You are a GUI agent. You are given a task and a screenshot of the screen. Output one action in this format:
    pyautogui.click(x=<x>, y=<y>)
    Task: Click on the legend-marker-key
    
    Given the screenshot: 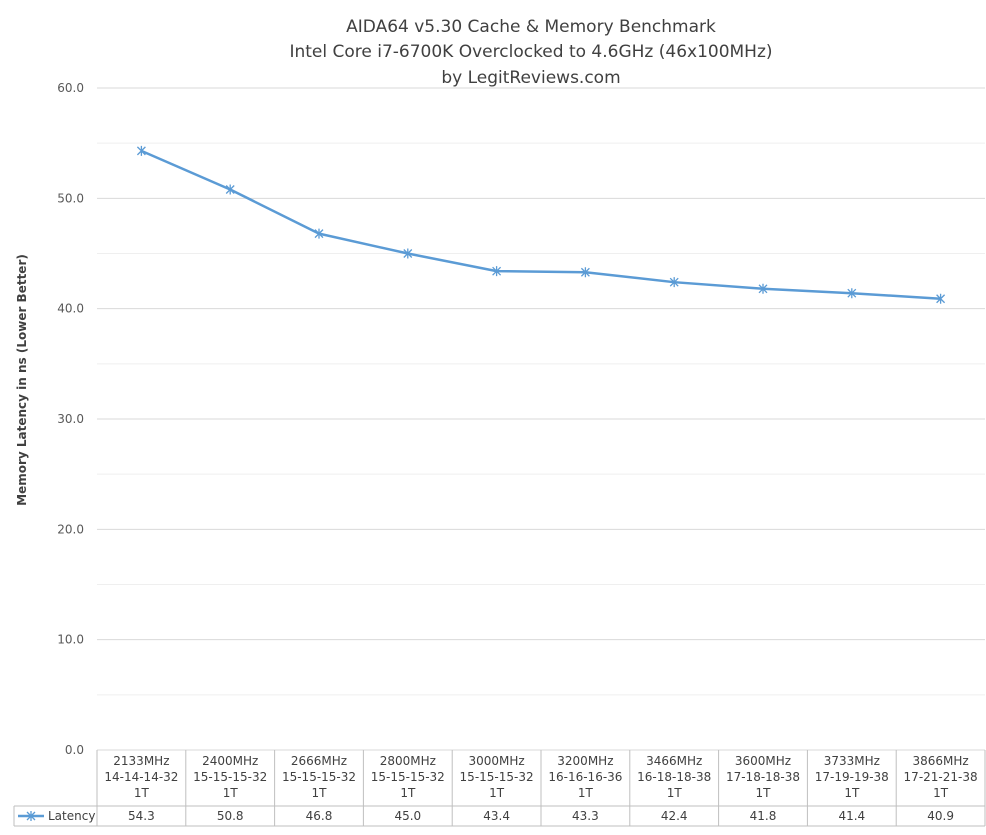 What is the action you would take?
    pyautogui.click(x=31, y=816)
    